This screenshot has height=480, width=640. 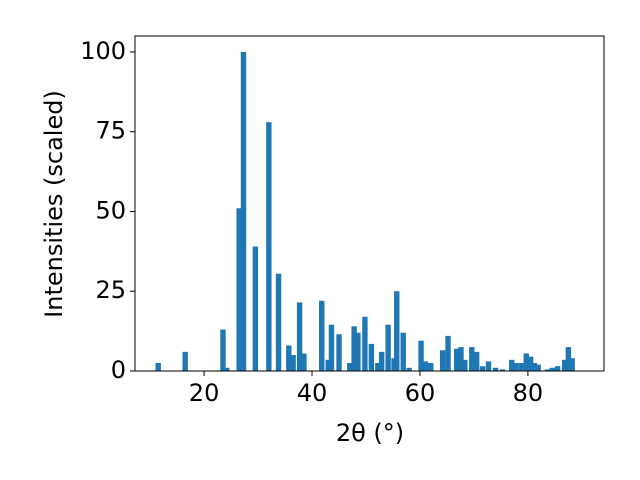 What do you see at coordinates (110, 131) in the screenshot?
I see `y-tick-label: 75` at bounding box center [110, 131].